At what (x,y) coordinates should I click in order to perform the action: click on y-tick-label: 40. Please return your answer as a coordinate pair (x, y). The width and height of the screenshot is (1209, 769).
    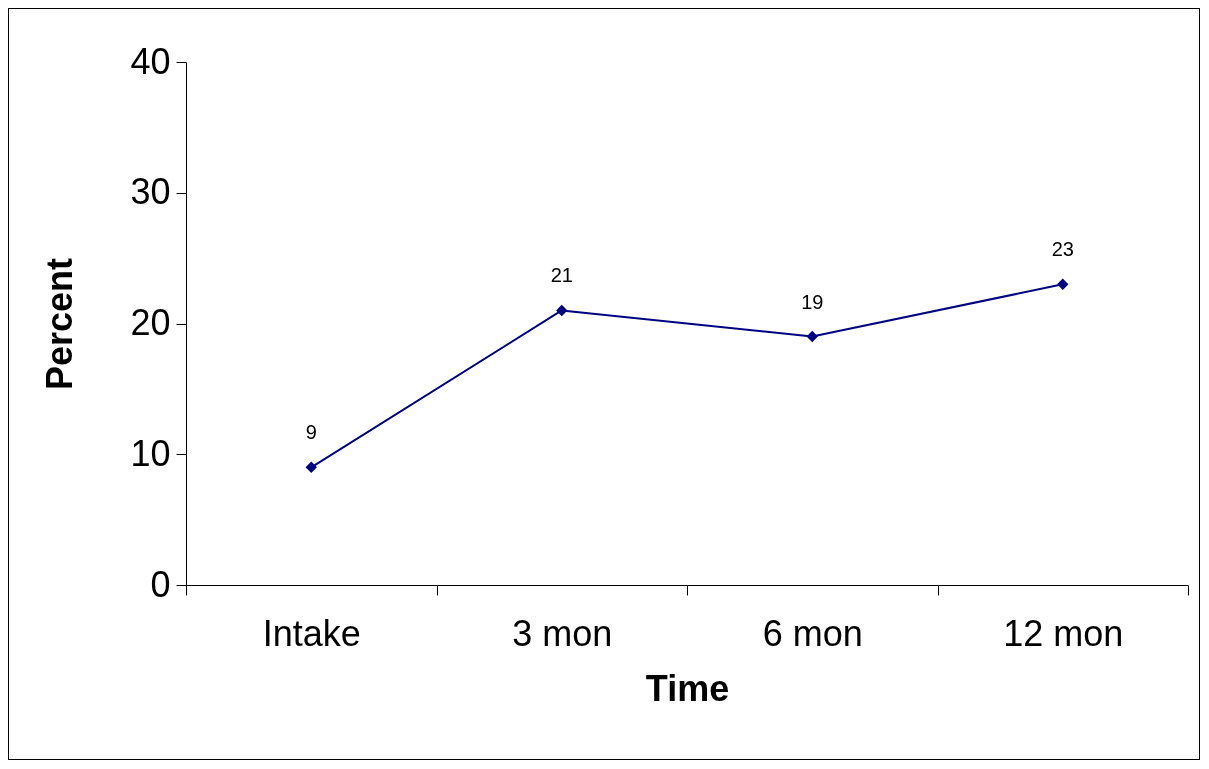
    Looking at the image, I should click on (150, 61).